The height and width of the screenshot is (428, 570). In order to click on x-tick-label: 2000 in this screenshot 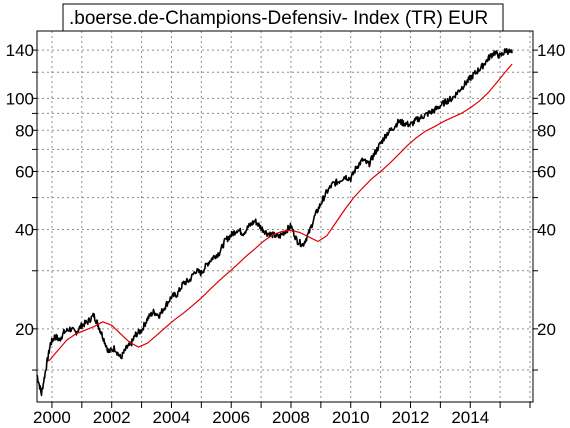, I will do `click(52, 417)`.